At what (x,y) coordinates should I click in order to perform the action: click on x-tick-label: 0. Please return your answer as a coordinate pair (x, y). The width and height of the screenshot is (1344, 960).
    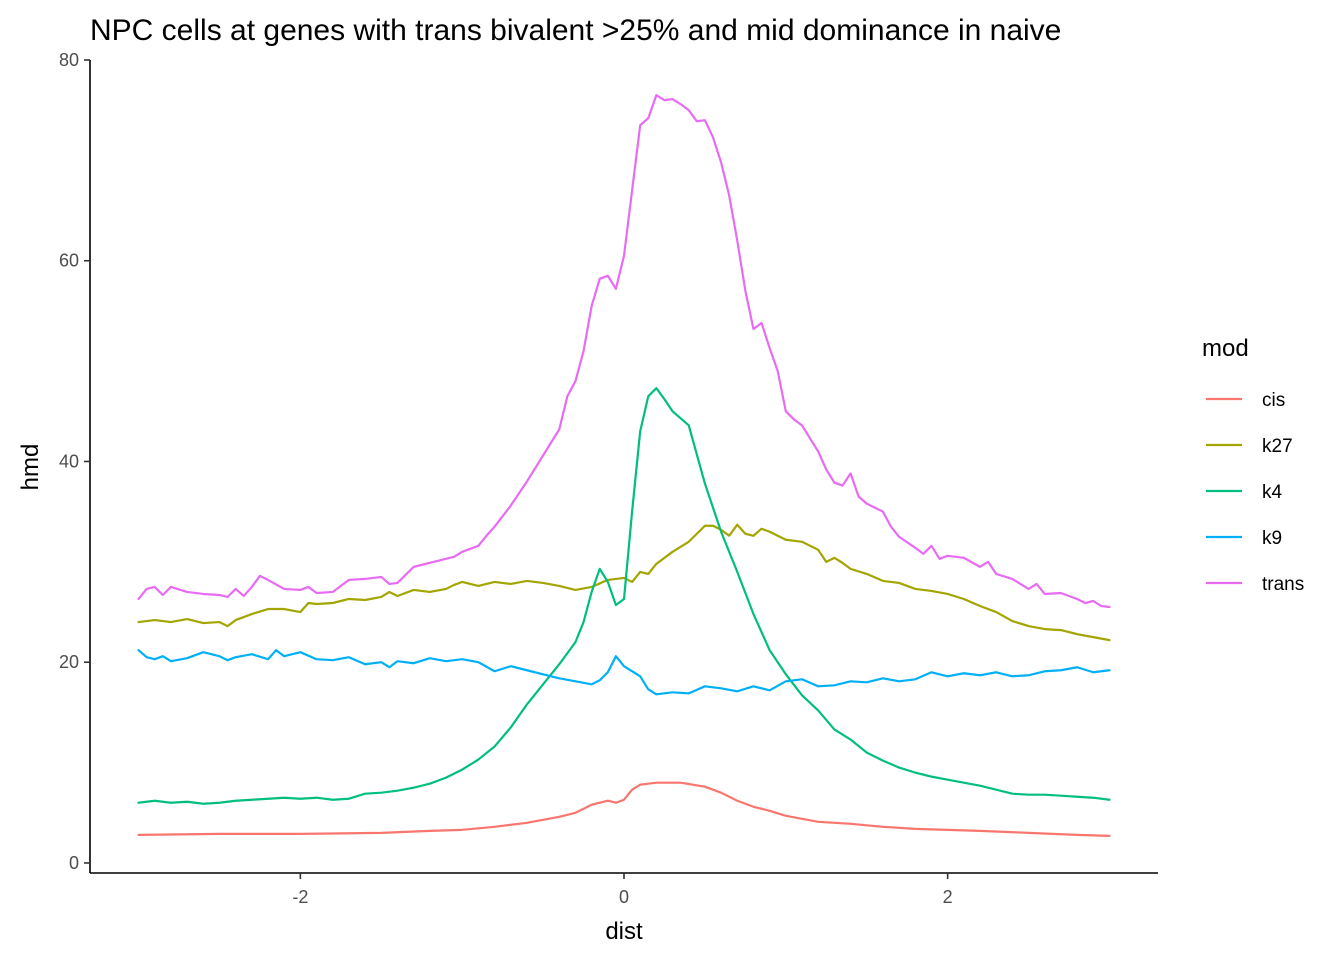
    Looking at the image, I should click on (624, 897).